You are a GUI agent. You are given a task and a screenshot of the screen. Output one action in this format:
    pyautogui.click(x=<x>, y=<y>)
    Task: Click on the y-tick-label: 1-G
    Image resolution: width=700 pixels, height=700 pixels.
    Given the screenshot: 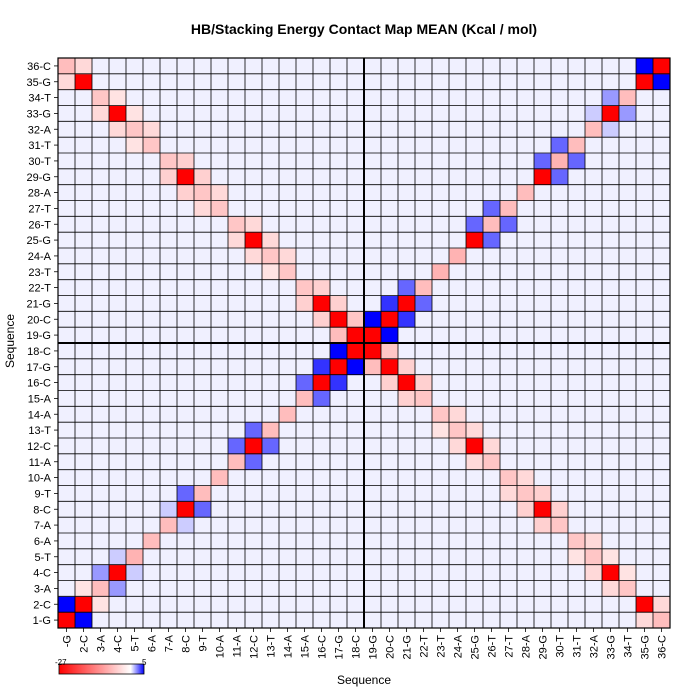 What is the action you would take?
    pyautogui.click(x=42, y=621)
    